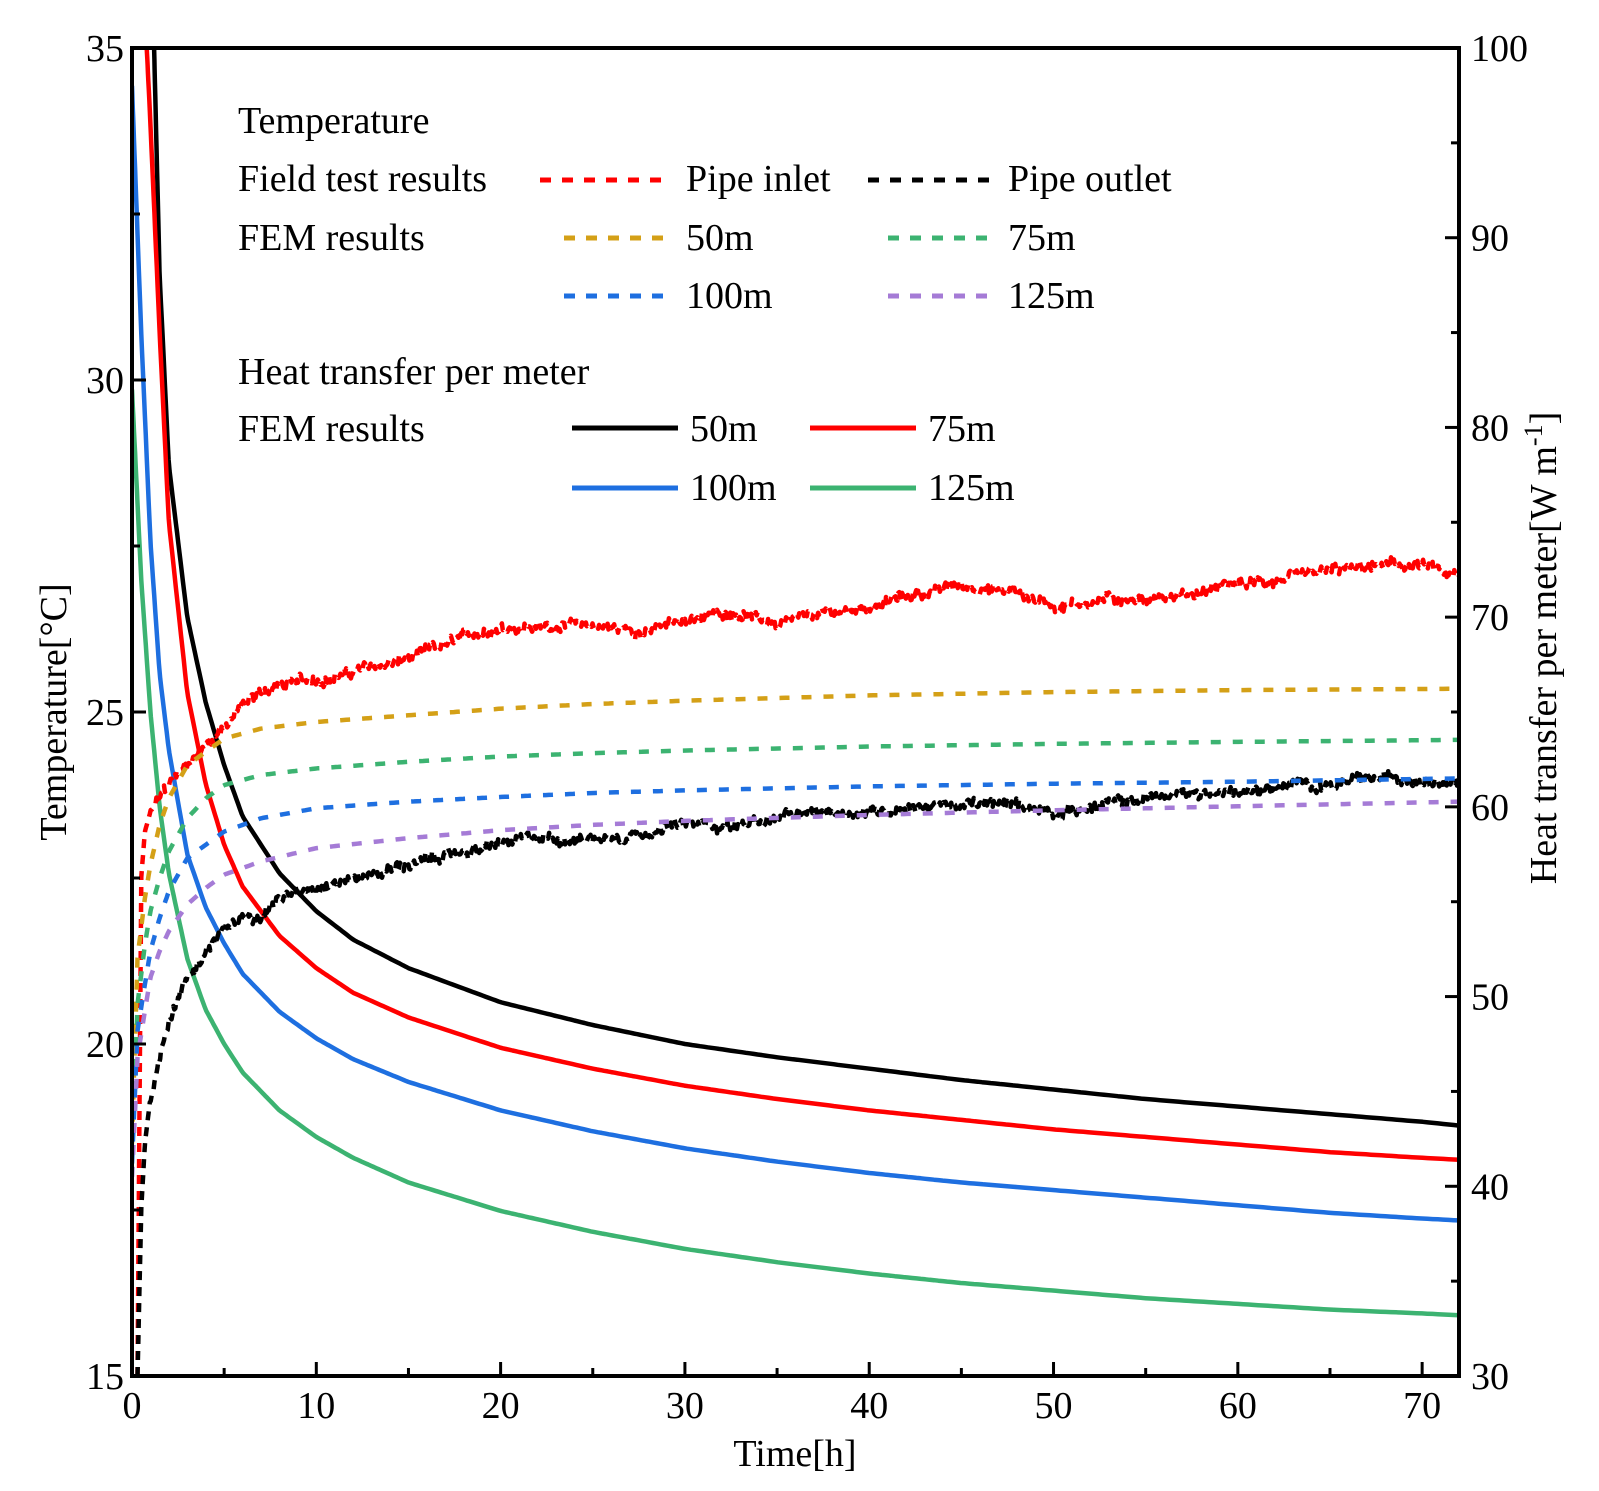 This screenshot has width=1599, height=1491. What do you see at coordinates (720, 238) in the screenshot?
I see `legend-entry-fem-50m: 50m` at bounding box center [720, 238].